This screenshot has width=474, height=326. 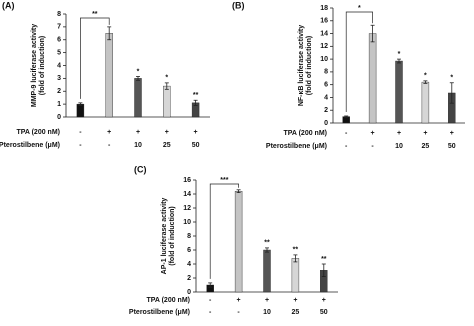 What do you see at coordinates (224, 180) in the screenshot?
I see `bracket-label: ***` at bounding box center [224, 180].